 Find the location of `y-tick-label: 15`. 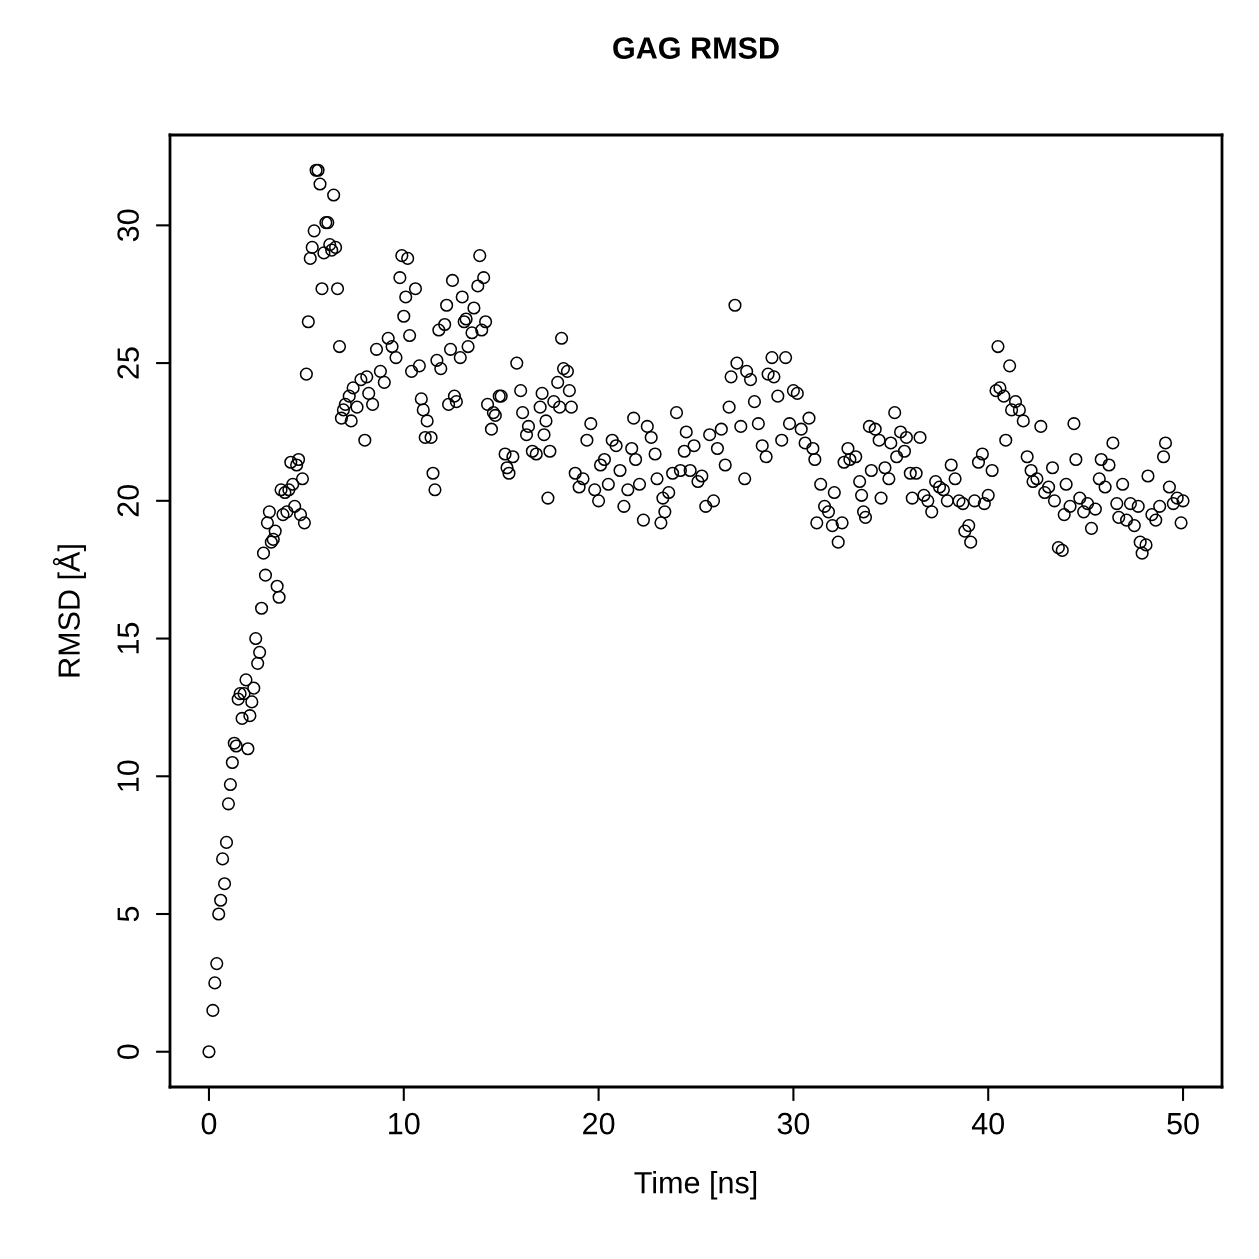

y-tick-label: 15 is located at coordinates (128, 638).